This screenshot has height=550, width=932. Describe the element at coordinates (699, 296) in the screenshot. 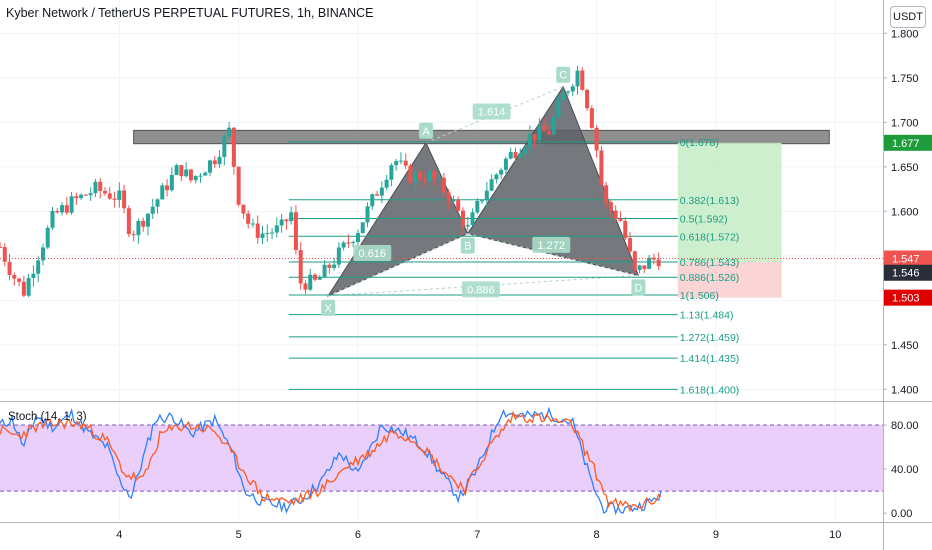

I see `fib-label: 1(1.506)` at that location.